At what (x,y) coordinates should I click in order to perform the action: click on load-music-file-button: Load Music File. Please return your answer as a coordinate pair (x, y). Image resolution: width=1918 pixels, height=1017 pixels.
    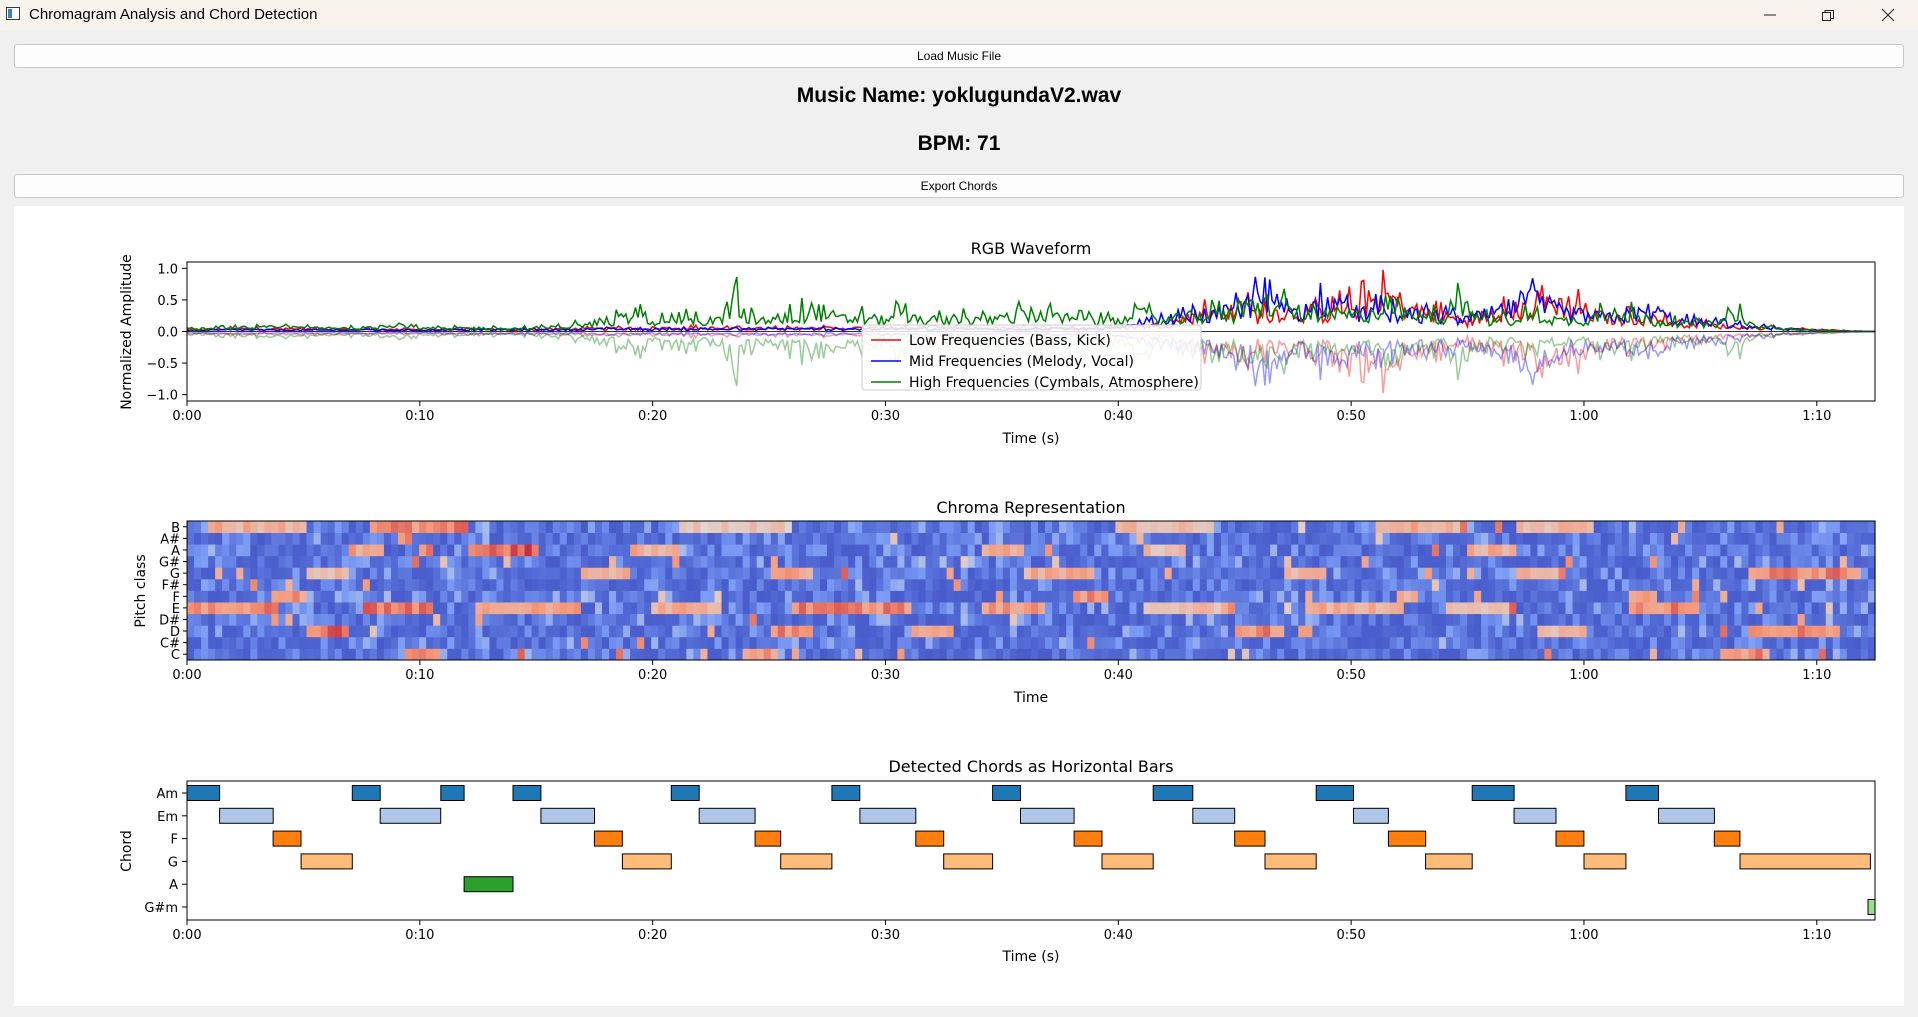
    Looking at the image, I should click on (959, 56).